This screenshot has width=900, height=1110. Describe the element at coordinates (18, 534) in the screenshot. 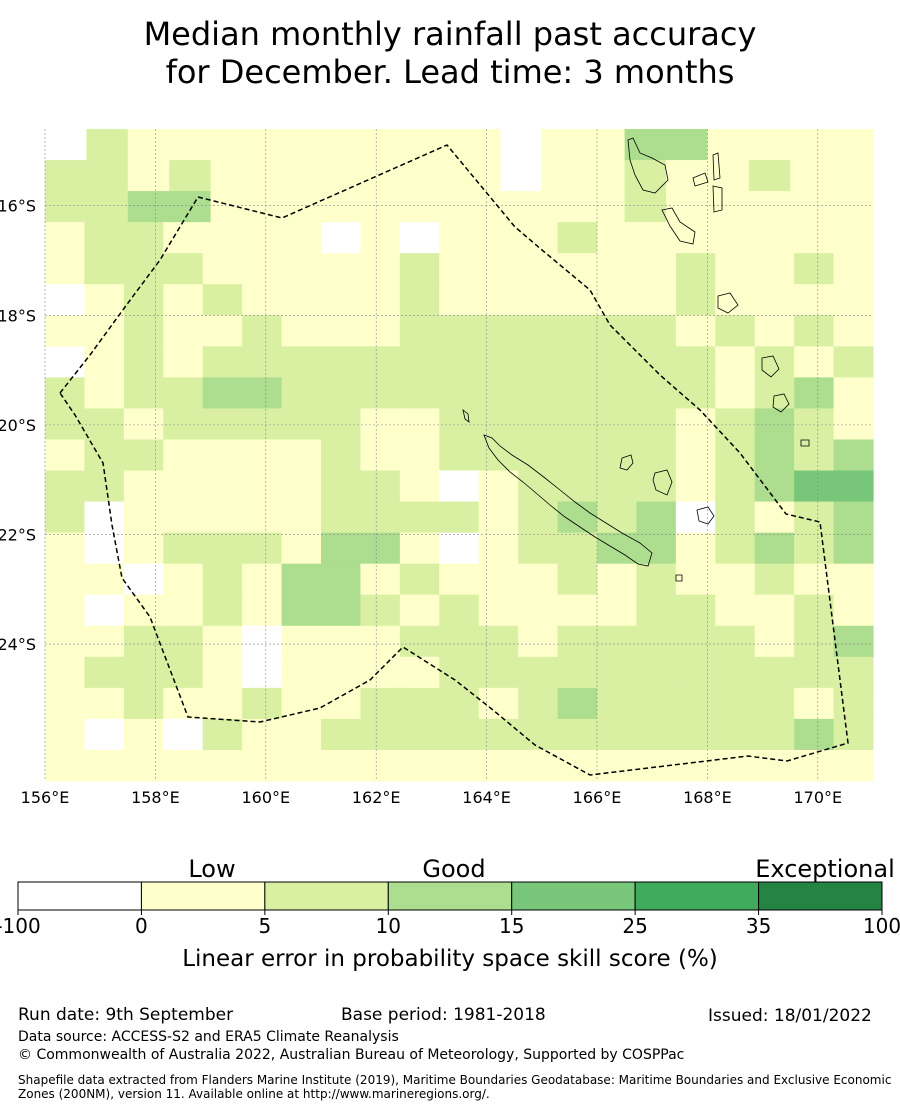

I see `latitude-label: 22°S` at that location.